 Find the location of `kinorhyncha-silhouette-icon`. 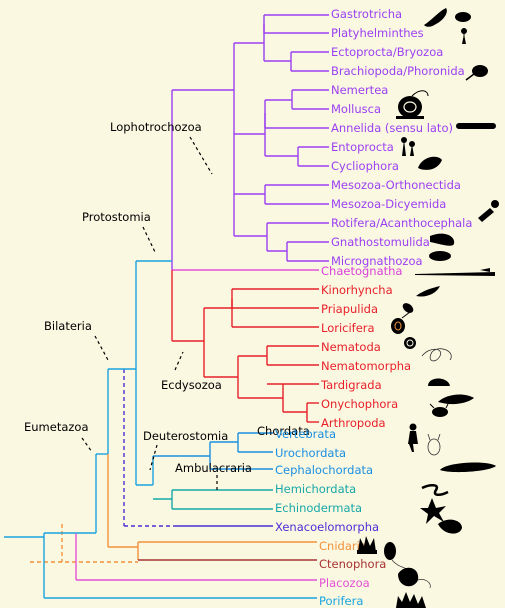

kinorhyncha-silhouette-icon is located at coordinates (428, 291).